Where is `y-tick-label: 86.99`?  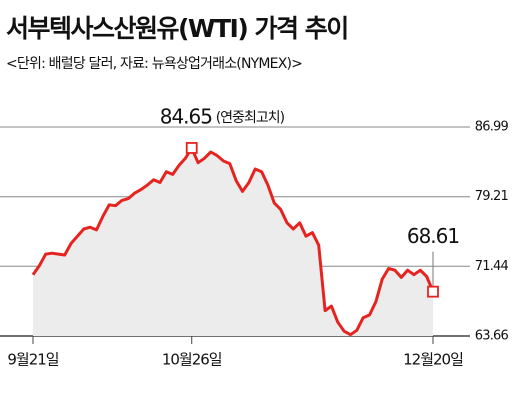 y-tick-label: 86.99 is located at coordinates (492, 127).